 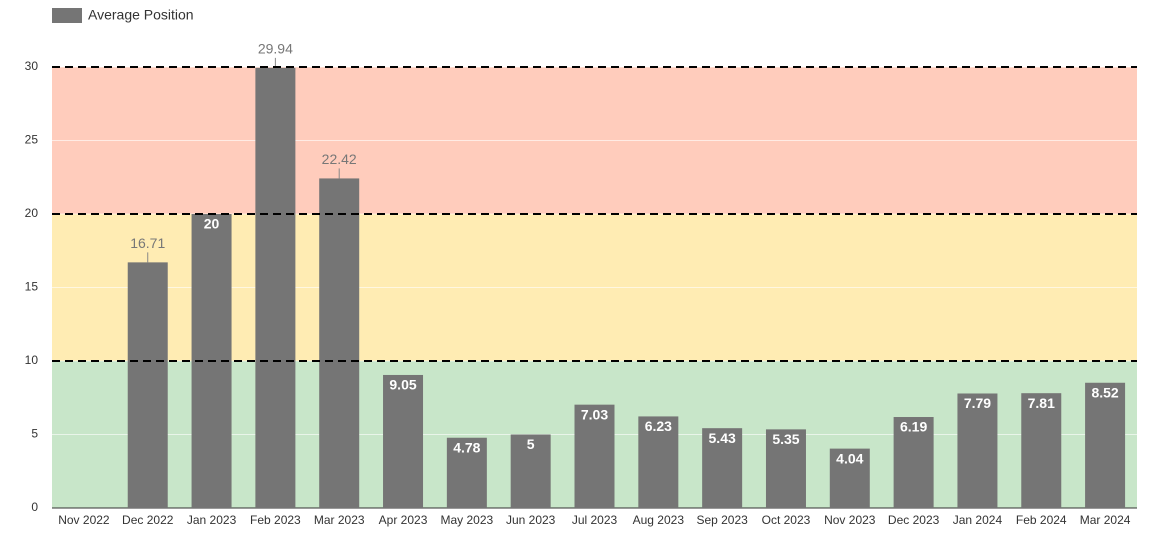 I want to click on x-tick-label: Jul 2023, so click(x=595, y=520).